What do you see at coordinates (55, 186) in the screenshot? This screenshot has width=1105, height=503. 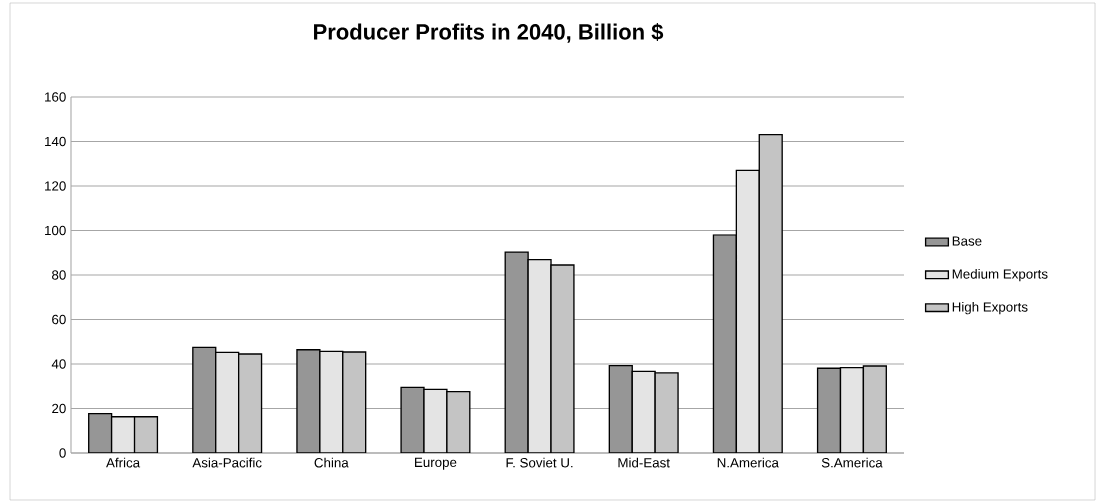 I see `y-tick-label: 120` at bounding box center [55, 186].